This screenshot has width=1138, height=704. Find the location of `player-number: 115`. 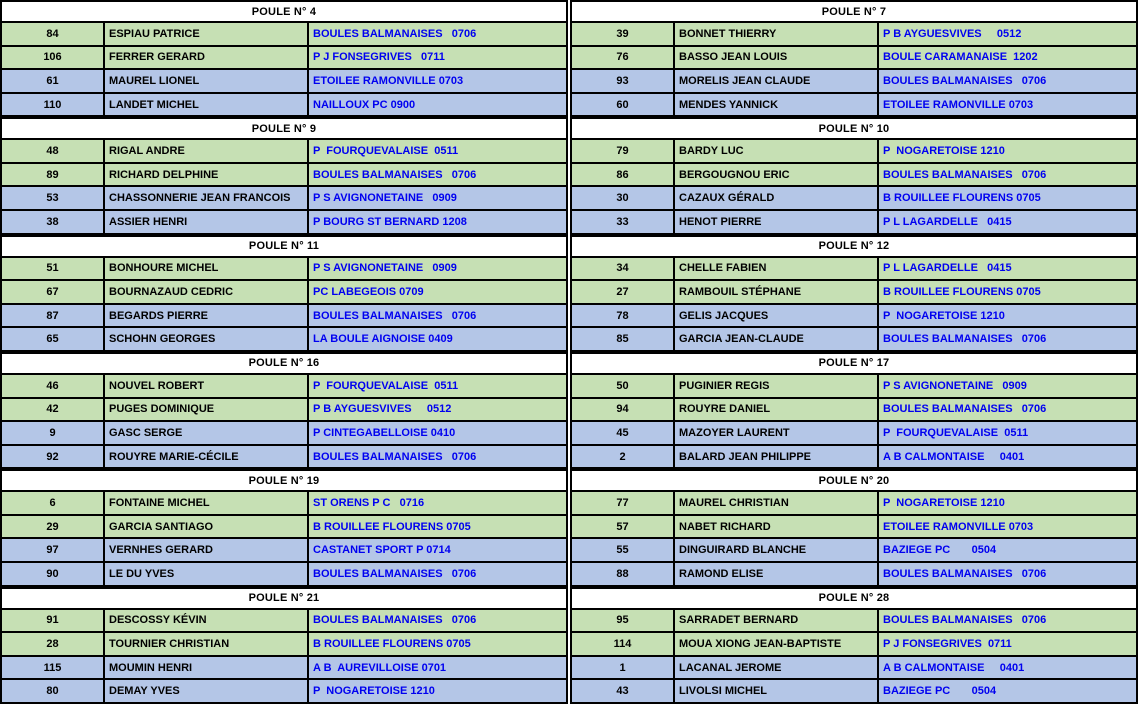

player-number: 115 is located at coordinates (53, 667).